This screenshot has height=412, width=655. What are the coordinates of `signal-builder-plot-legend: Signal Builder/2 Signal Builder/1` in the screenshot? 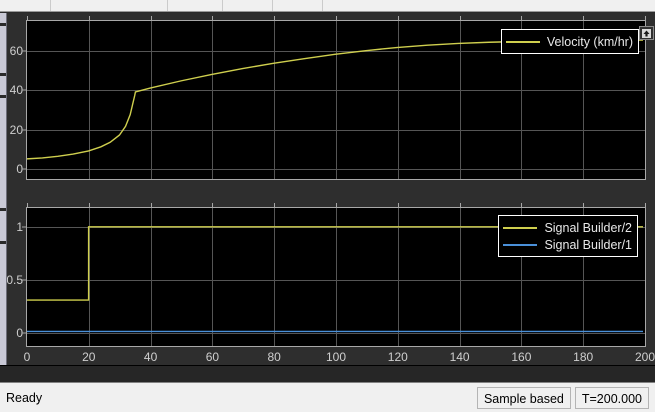 It's located at (568, 236).